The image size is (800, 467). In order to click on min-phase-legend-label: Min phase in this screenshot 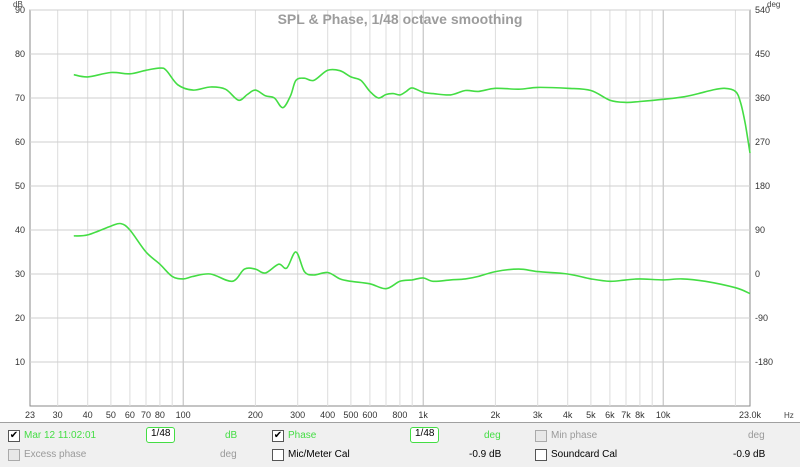, I will do `click(574, 435)`.